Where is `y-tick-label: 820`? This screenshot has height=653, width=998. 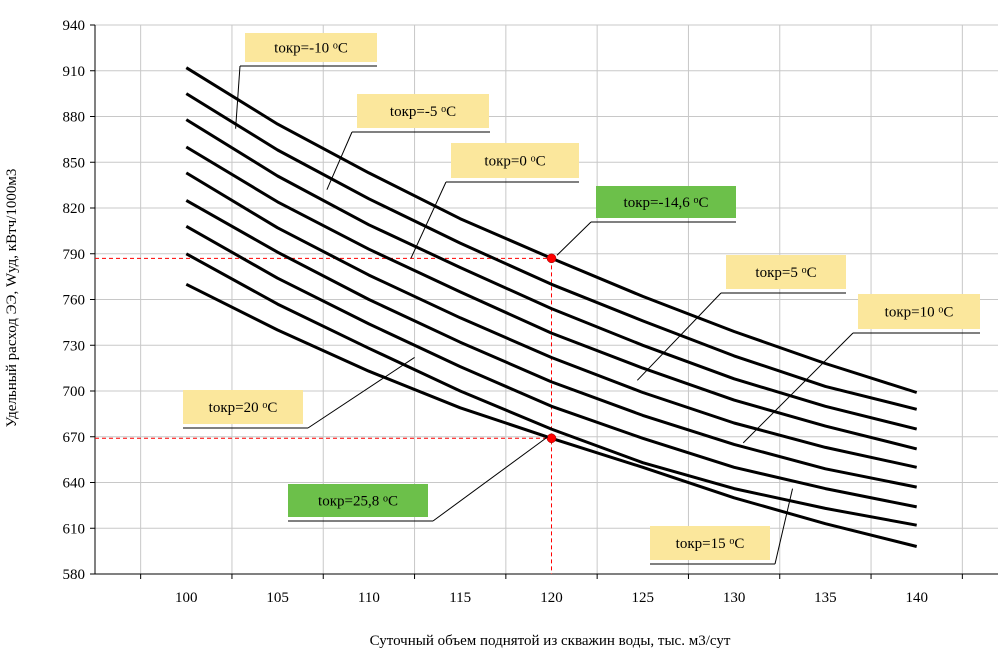 y-tick-label: 820 is located at coordinates (74, 209).